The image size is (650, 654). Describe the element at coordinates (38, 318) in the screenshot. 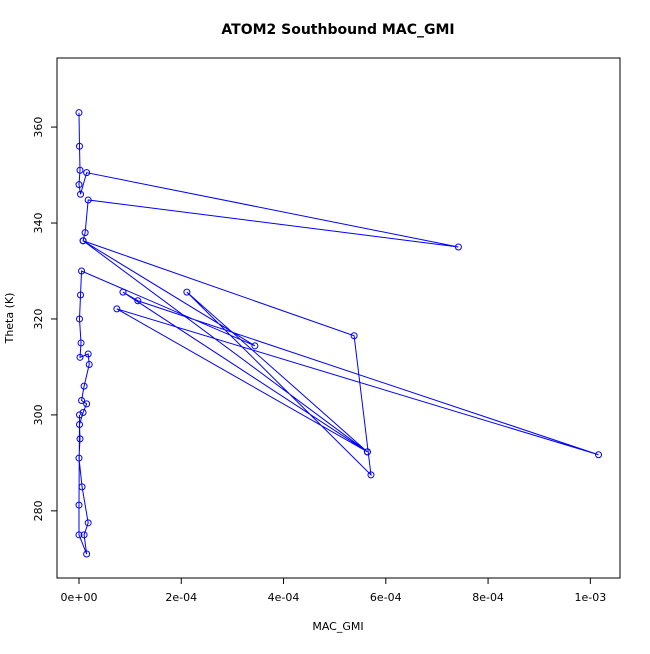

I see `y-tick-label: 320` at that location.